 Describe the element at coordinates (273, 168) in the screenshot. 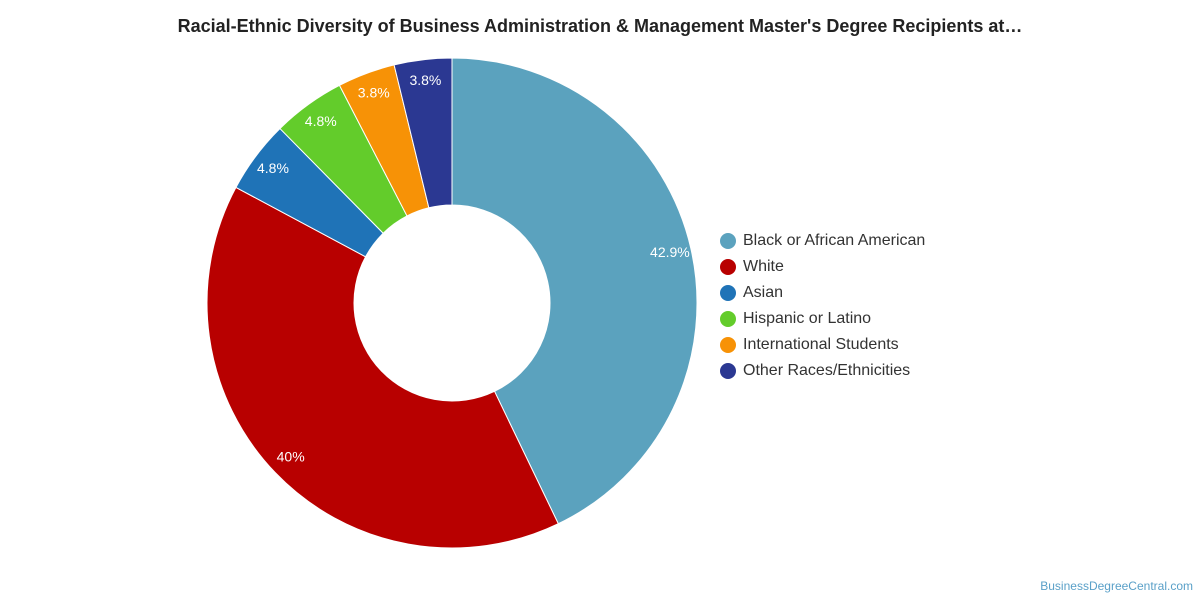

I see `slice-label-asian: 4.8%` at that location.